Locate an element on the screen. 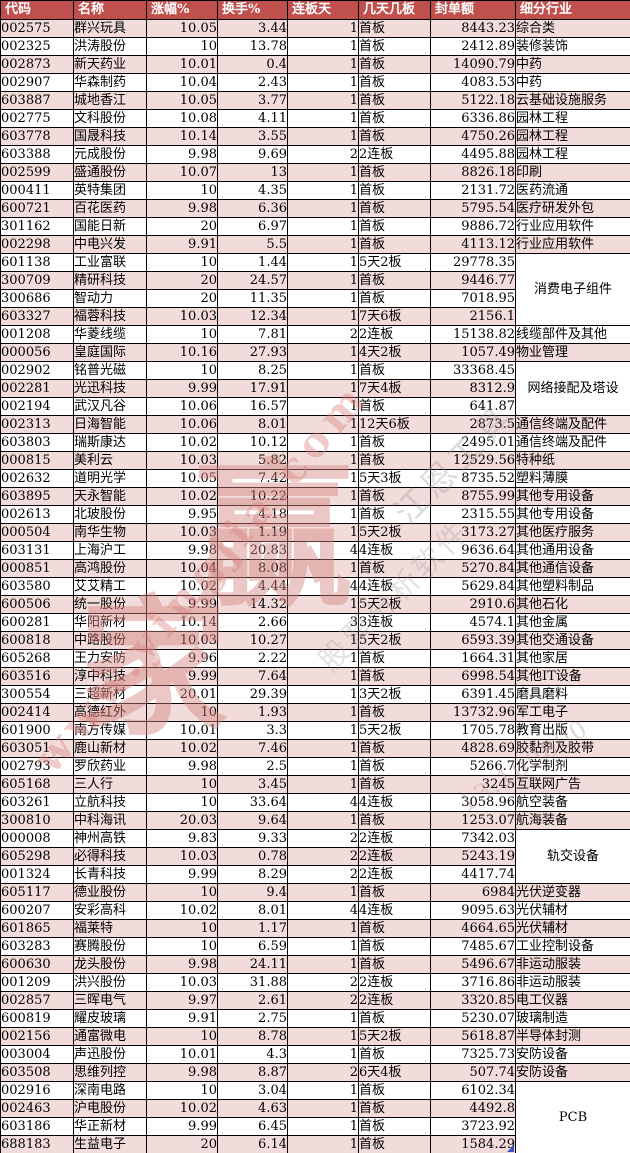  cell-code: 601865 is located at coordinates (37, 928).